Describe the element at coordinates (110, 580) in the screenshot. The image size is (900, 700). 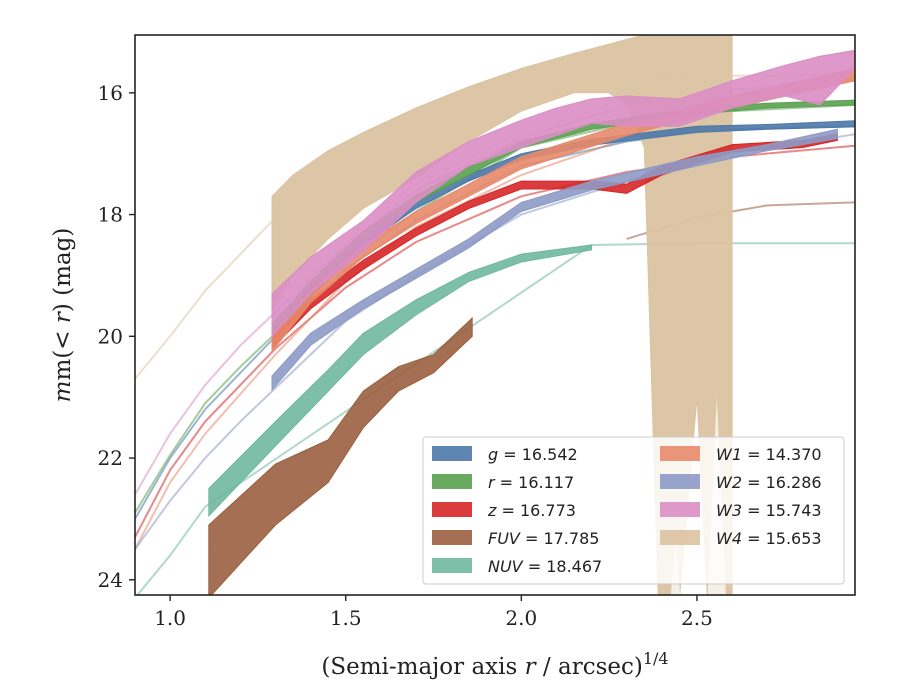
I see `y-tick-label: 24` at that location.